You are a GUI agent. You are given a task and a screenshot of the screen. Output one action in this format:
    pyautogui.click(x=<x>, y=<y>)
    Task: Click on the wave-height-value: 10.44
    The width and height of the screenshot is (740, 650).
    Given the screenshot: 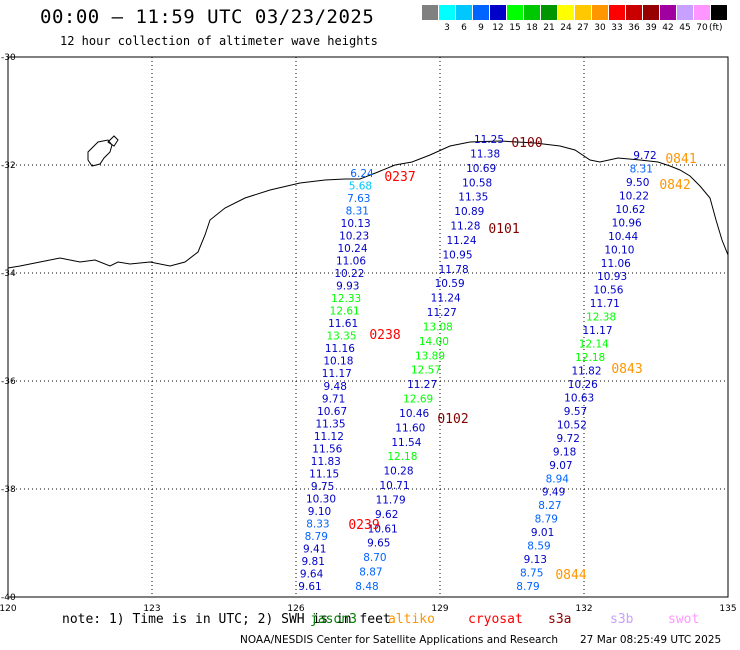 What is the action you would take?
    pyautogui.click(x=623, y=237)
    